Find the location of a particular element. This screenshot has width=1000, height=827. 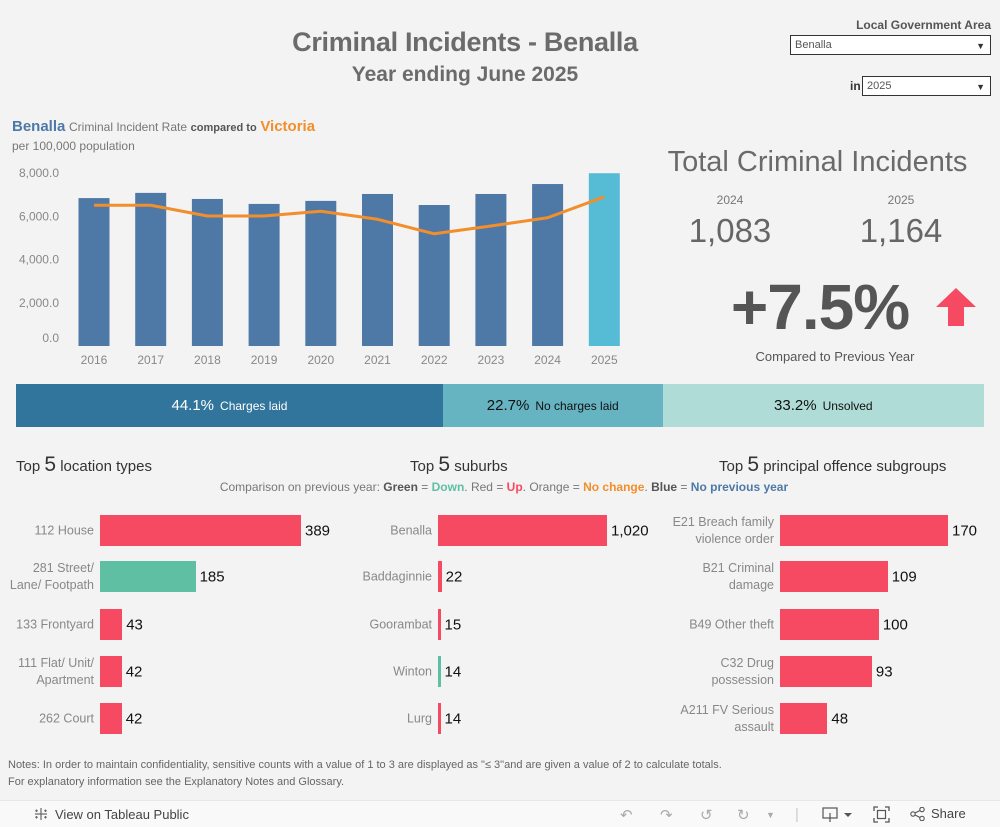

legend-down: Down is located at coordinates (448, 487).